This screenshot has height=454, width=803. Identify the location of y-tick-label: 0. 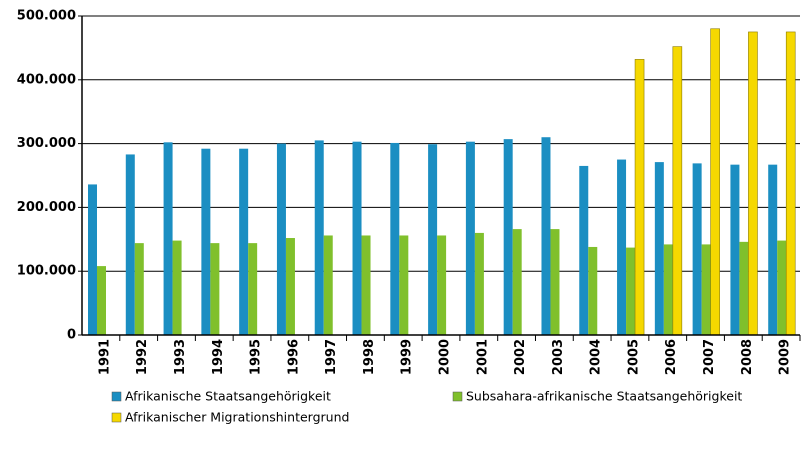
(71, 335).